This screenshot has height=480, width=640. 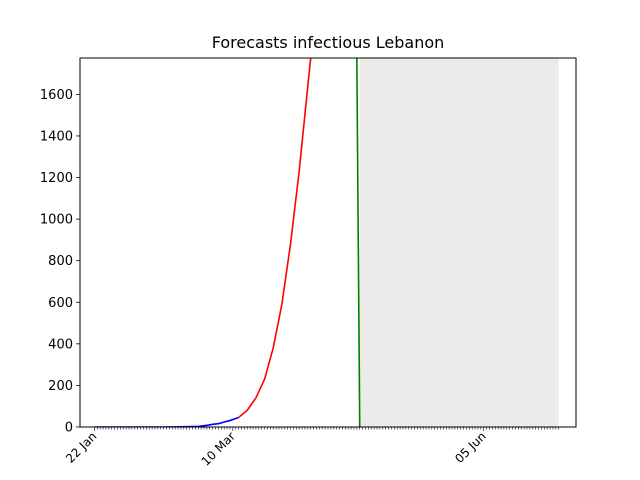 I want to click on y-tick-label: 200, so click(x=60, y=386).